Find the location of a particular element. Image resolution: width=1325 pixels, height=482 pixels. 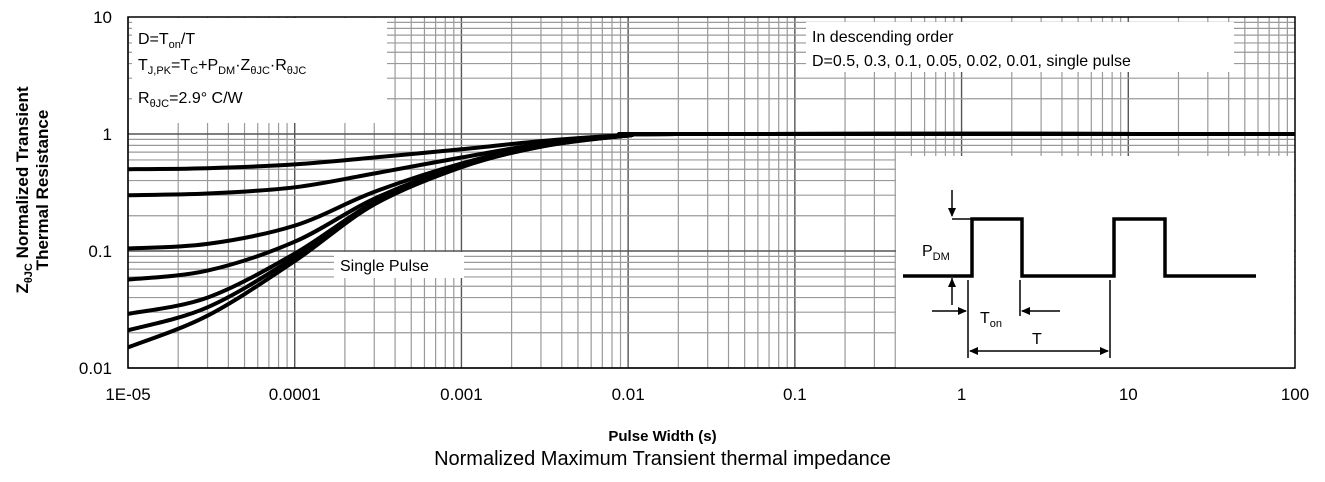

x-tick-label: 0.01 is located at coordinates (628, 394).